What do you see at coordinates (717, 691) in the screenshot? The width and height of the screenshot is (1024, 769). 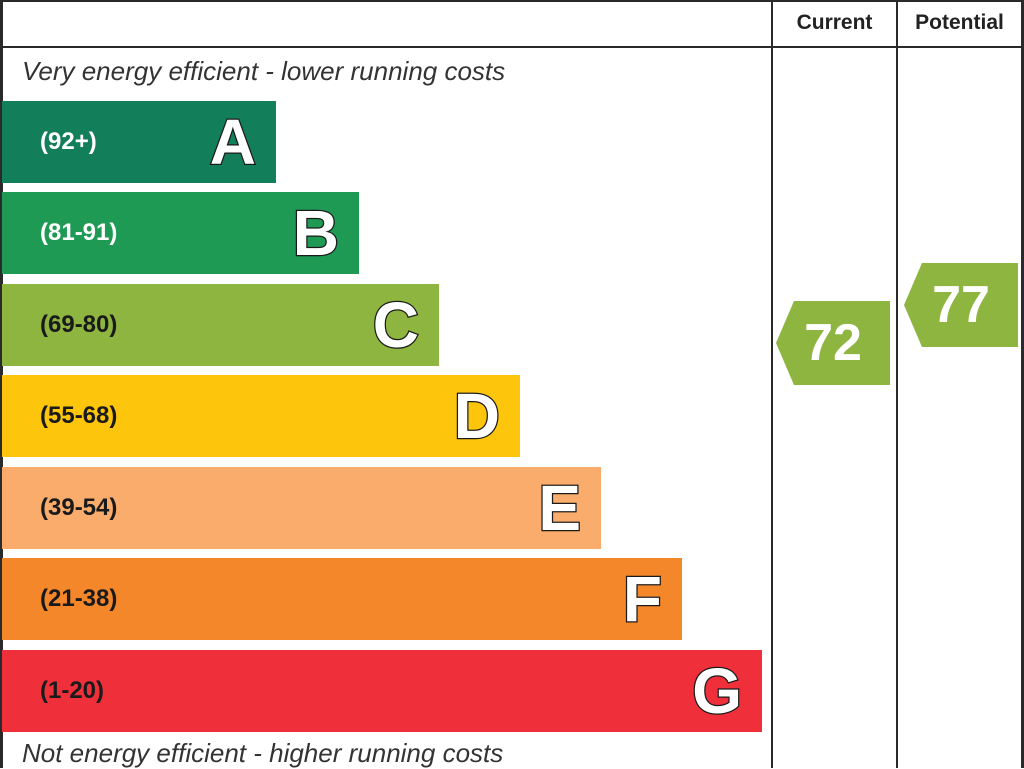 I see `band-g-letter: G` at bounding box center [717, 691].